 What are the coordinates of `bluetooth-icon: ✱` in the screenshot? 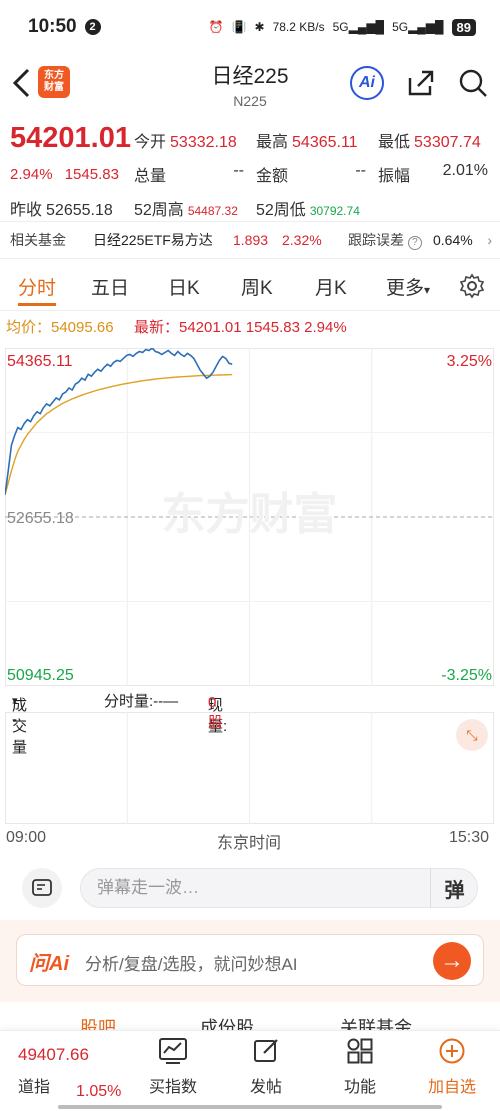 It's located at (259, 27).